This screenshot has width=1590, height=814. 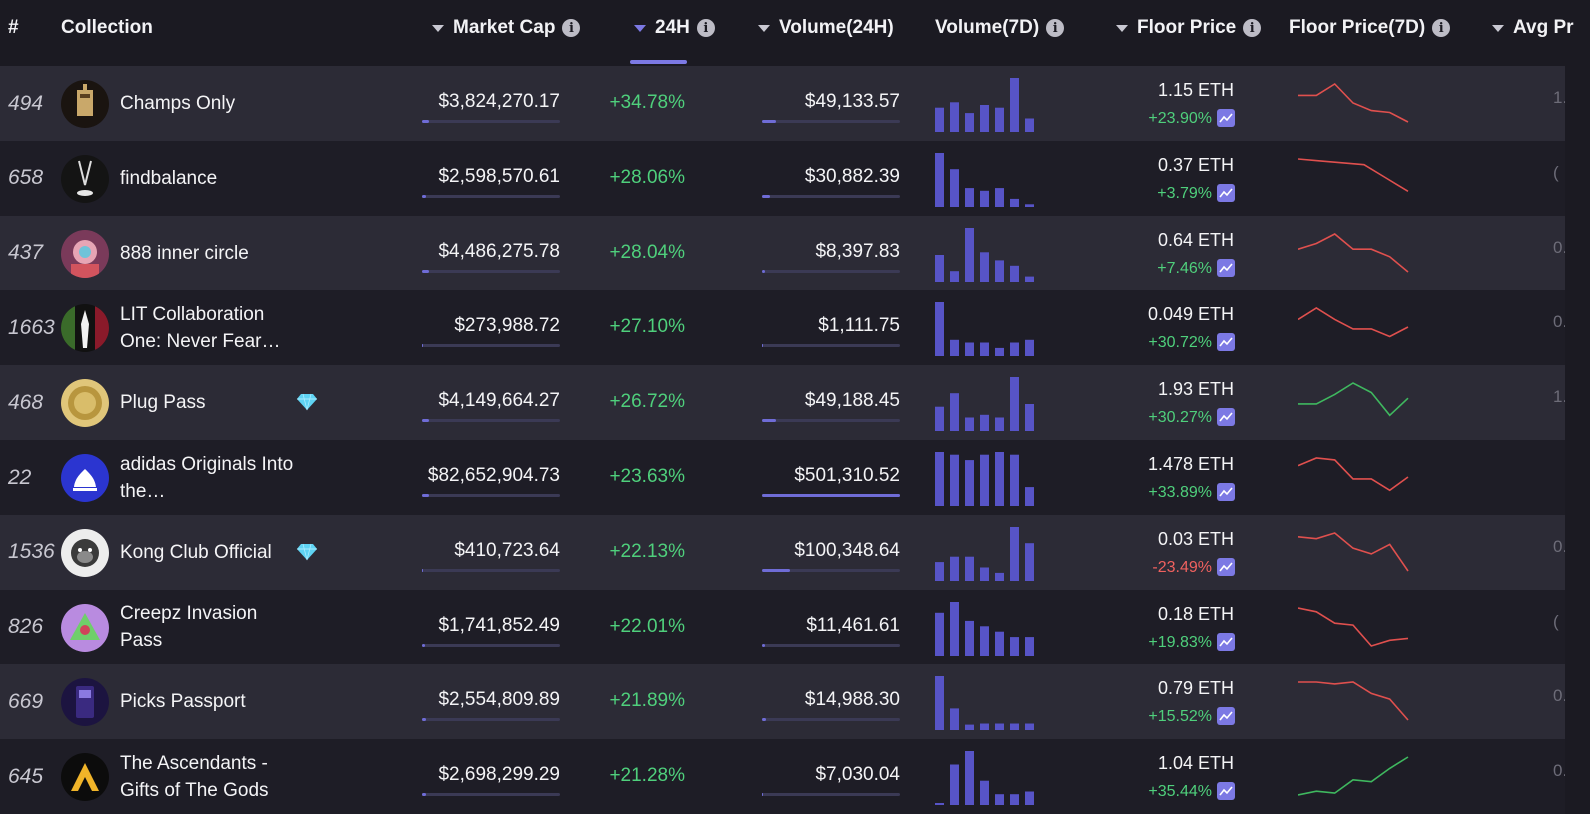 I want to click on rank-number: 1663, so click(x=31, y=327).